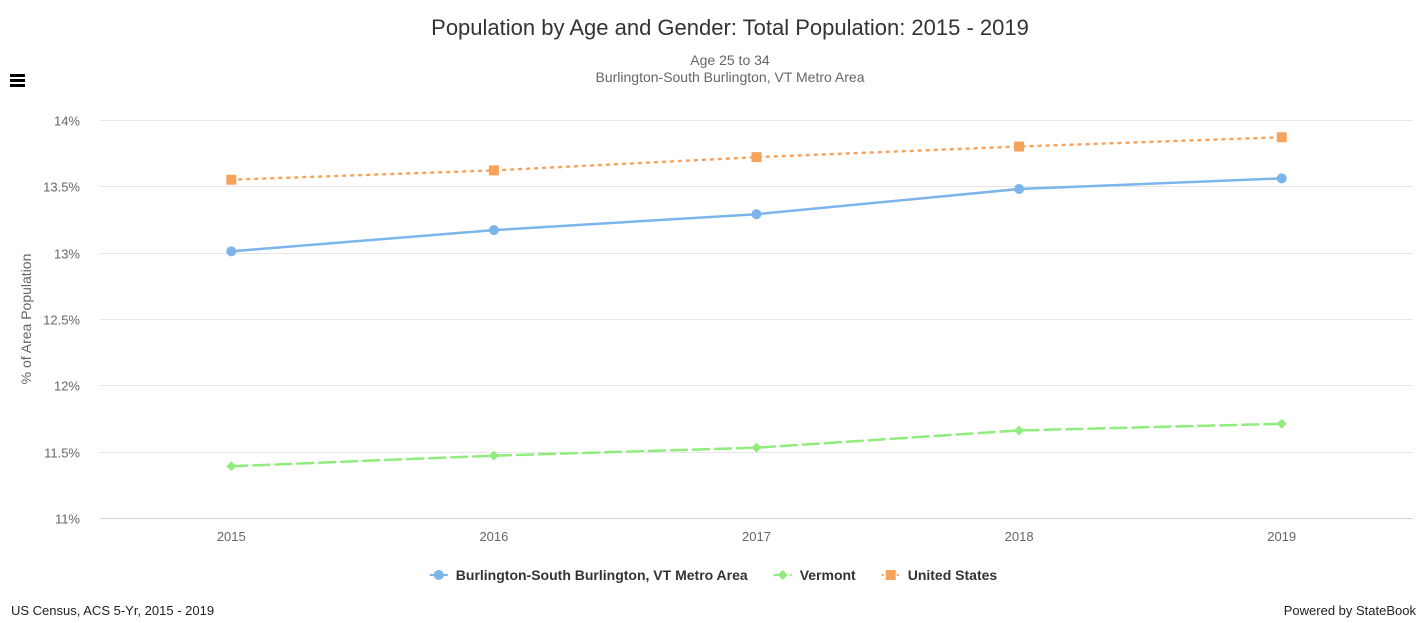  I want to click on y-axis: 11% 11.5% 12% 12.5% 13% 13.5% 14%, so click(61, 320).